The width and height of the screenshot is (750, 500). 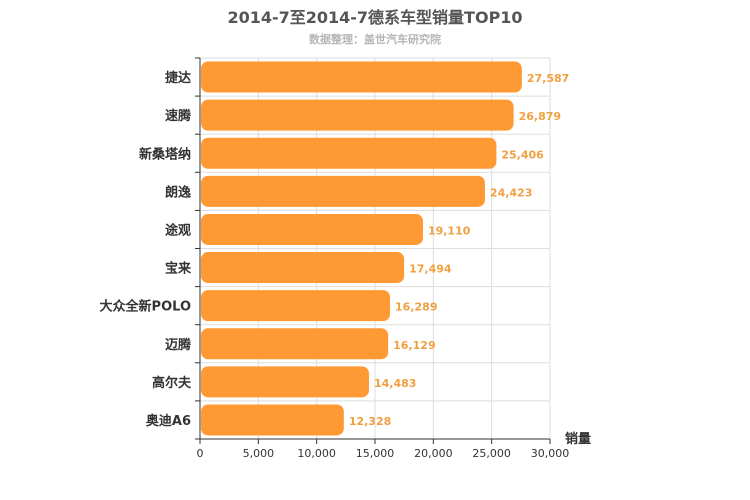 I want to click on category-label: 途观, so click(x=178, y=230).